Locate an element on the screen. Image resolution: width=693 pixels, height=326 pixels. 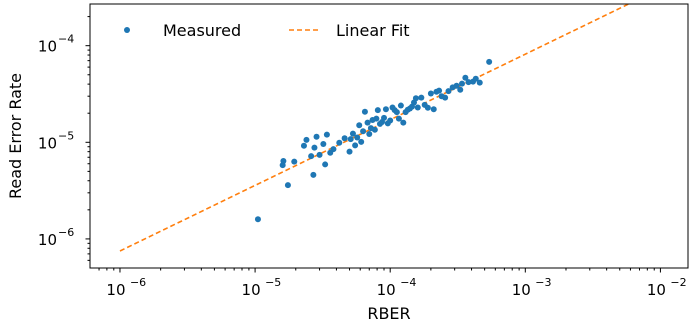
x-axis: 10 −6 10 −5 10 −4 10 −3 10 −2 is located at coordinates (392, 283).